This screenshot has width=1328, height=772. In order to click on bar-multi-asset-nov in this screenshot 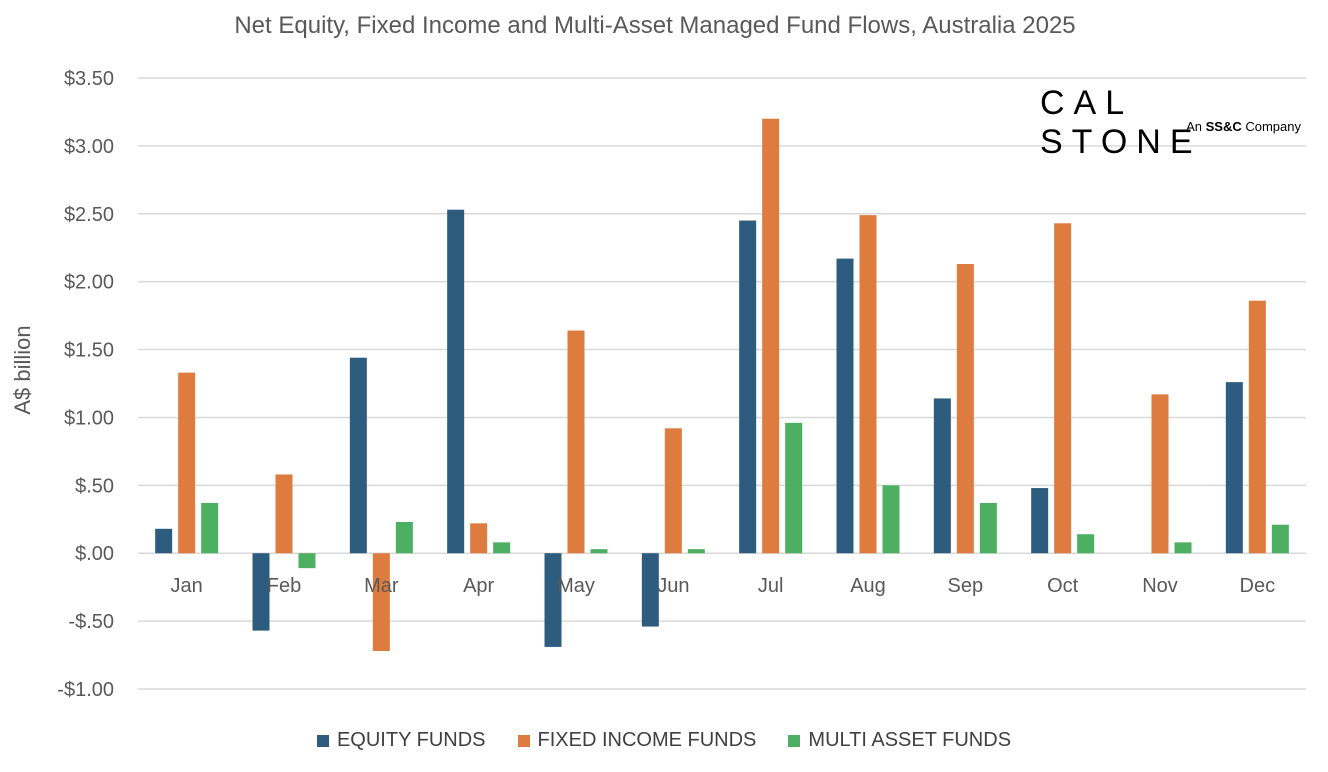, I will do `click(1183, 548)`.